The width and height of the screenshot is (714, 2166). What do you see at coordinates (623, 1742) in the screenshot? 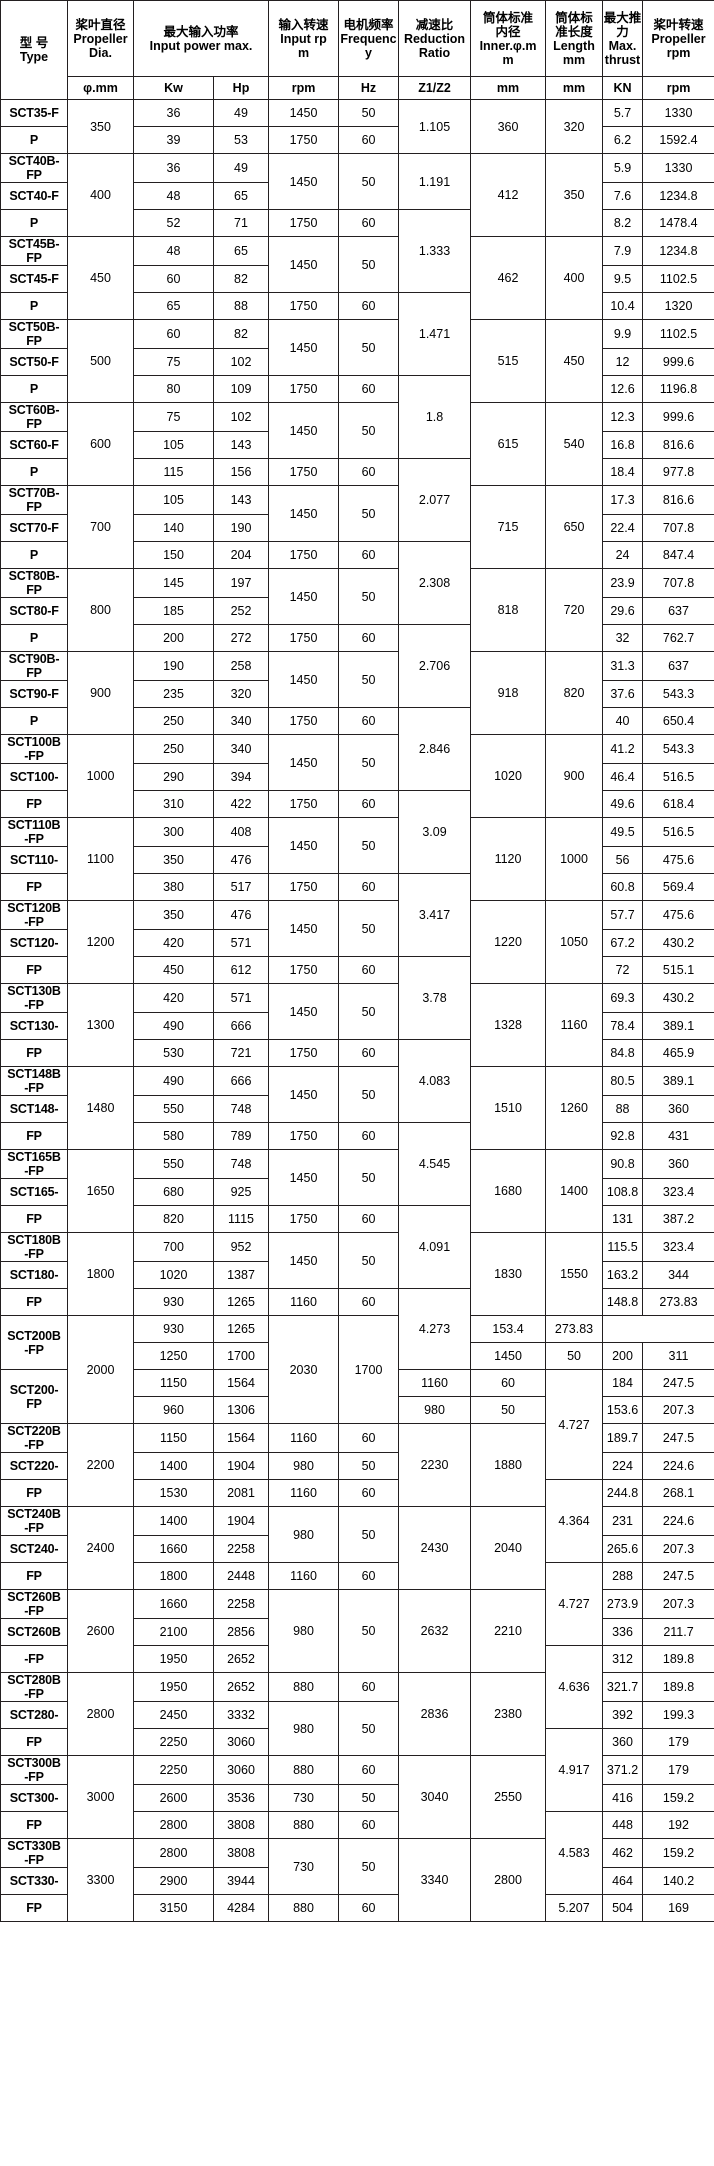
I see `max-thrust: 360` at bounding box center [623, 1742].